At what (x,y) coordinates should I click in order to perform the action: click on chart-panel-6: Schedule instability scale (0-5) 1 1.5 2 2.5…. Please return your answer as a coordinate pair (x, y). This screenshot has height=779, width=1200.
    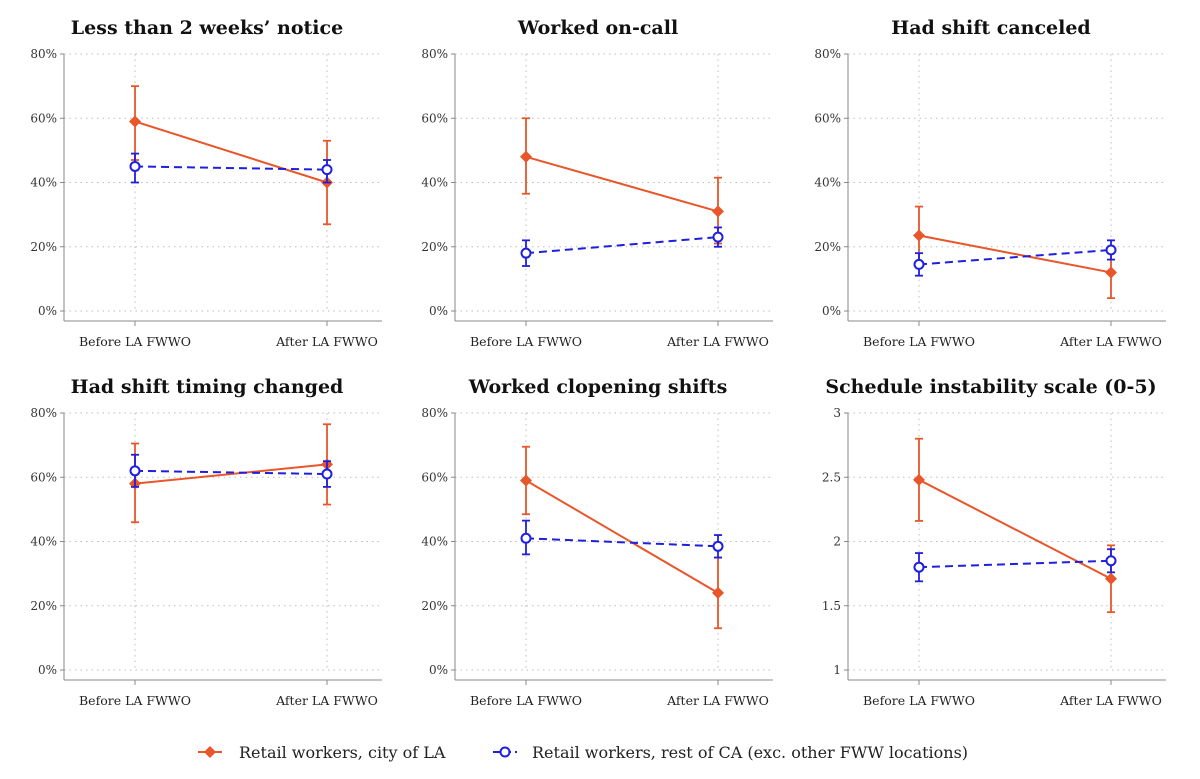
    Looking at the image, I should click on (994, 542).